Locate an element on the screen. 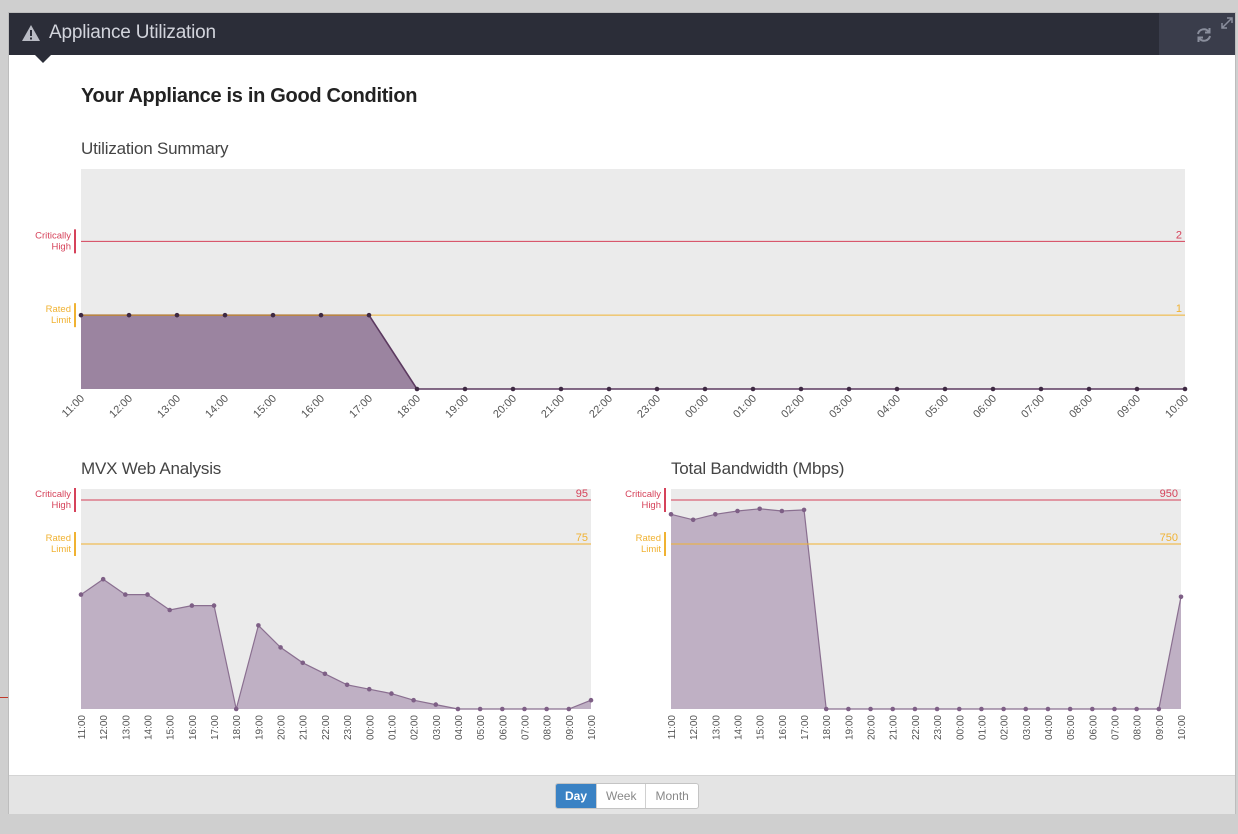 The width and height of the screenshot is (1238, 834). x-tick-label: 20:00 is located at coordinates (282, 727).